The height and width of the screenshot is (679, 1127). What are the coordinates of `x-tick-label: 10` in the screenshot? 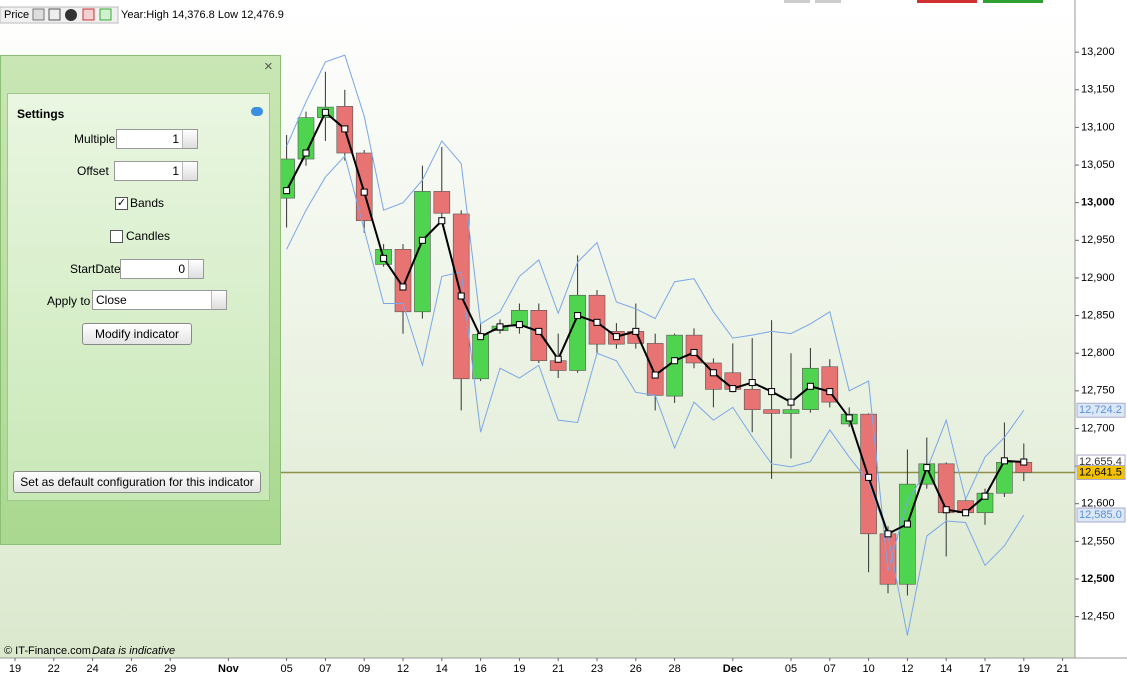 It's located at (868, 669).